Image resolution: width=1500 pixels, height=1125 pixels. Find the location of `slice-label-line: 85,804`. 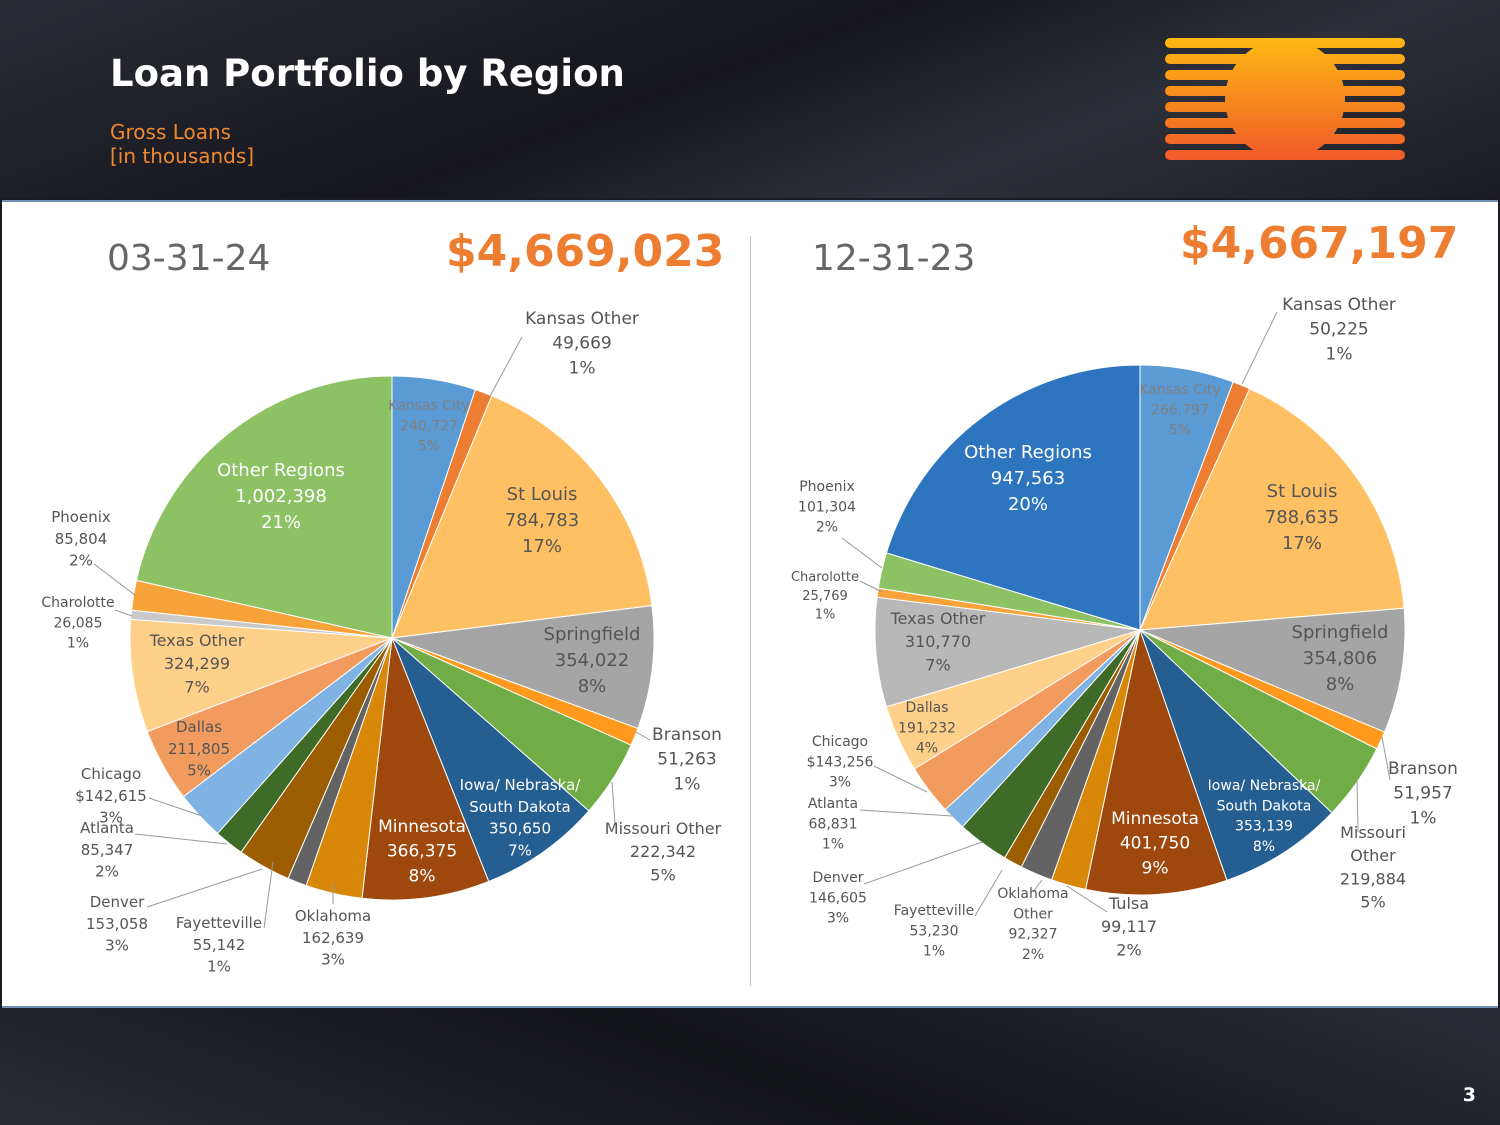

slice-label-line: 85,804 is located at coordinates (81, 539).